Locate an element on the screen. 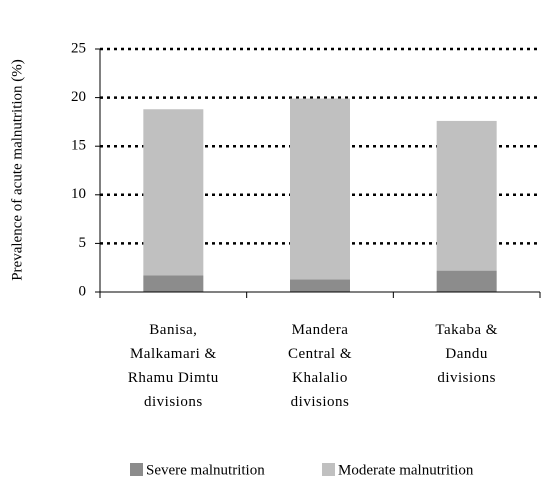  y-tick-label: 15 is located at coordinates (78, 146).